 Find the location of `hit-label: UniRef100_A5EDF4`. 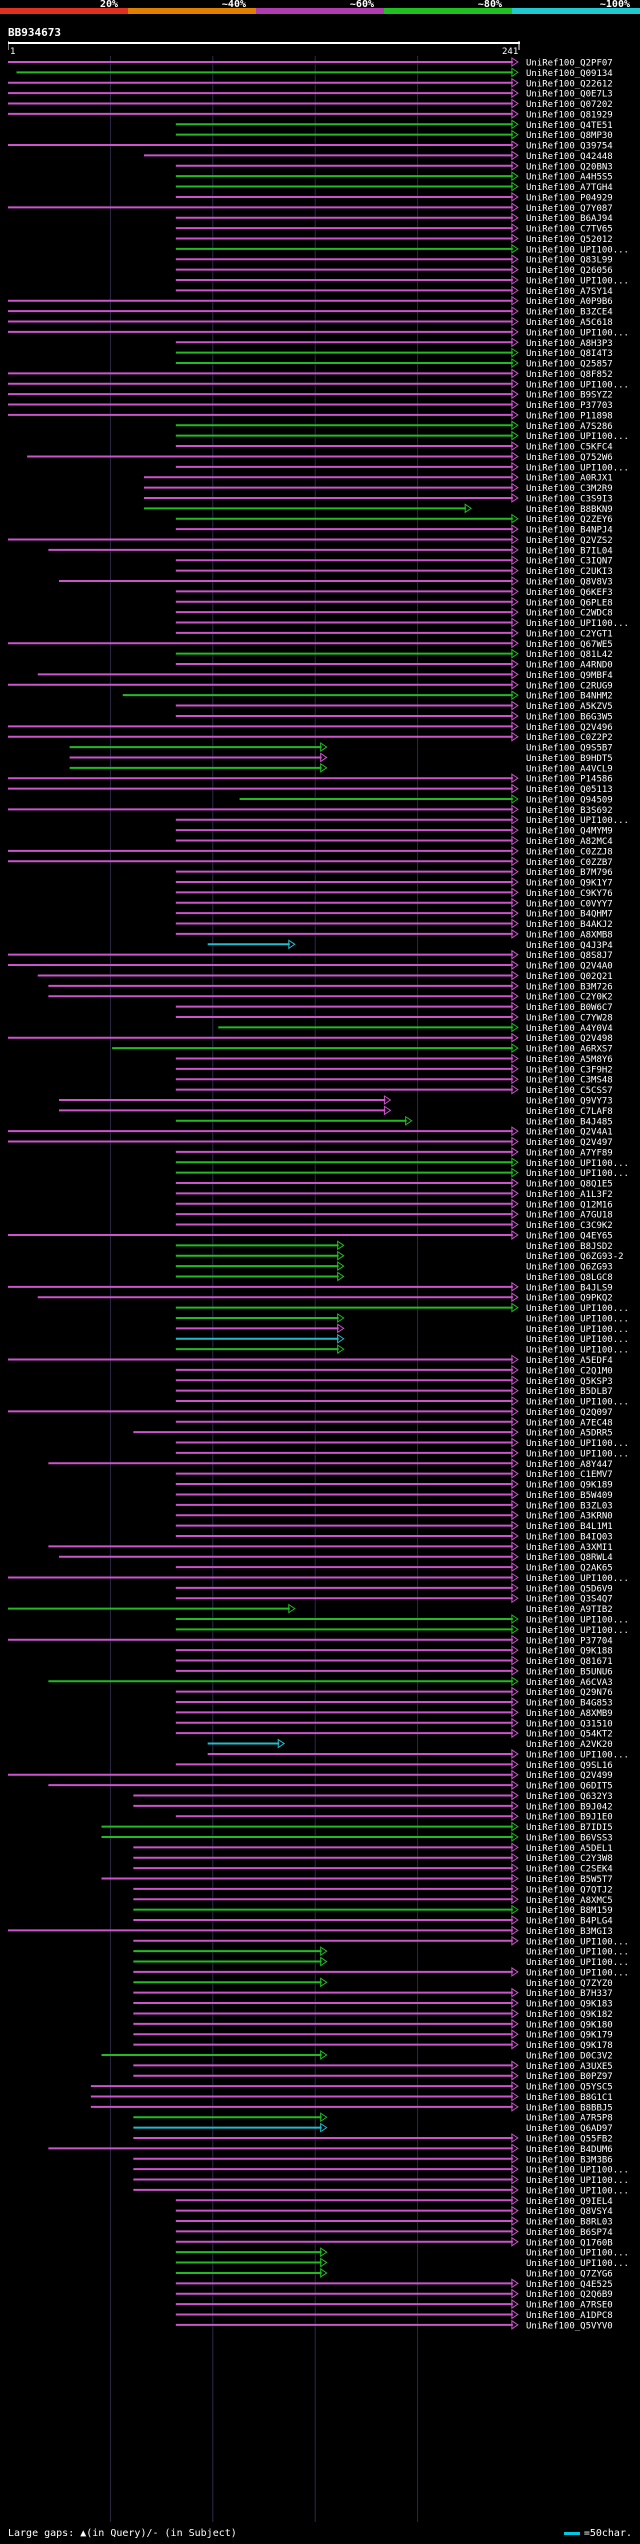

hit-label: UniRef100_A5EDF4 is located at coordinates (569, 1361).